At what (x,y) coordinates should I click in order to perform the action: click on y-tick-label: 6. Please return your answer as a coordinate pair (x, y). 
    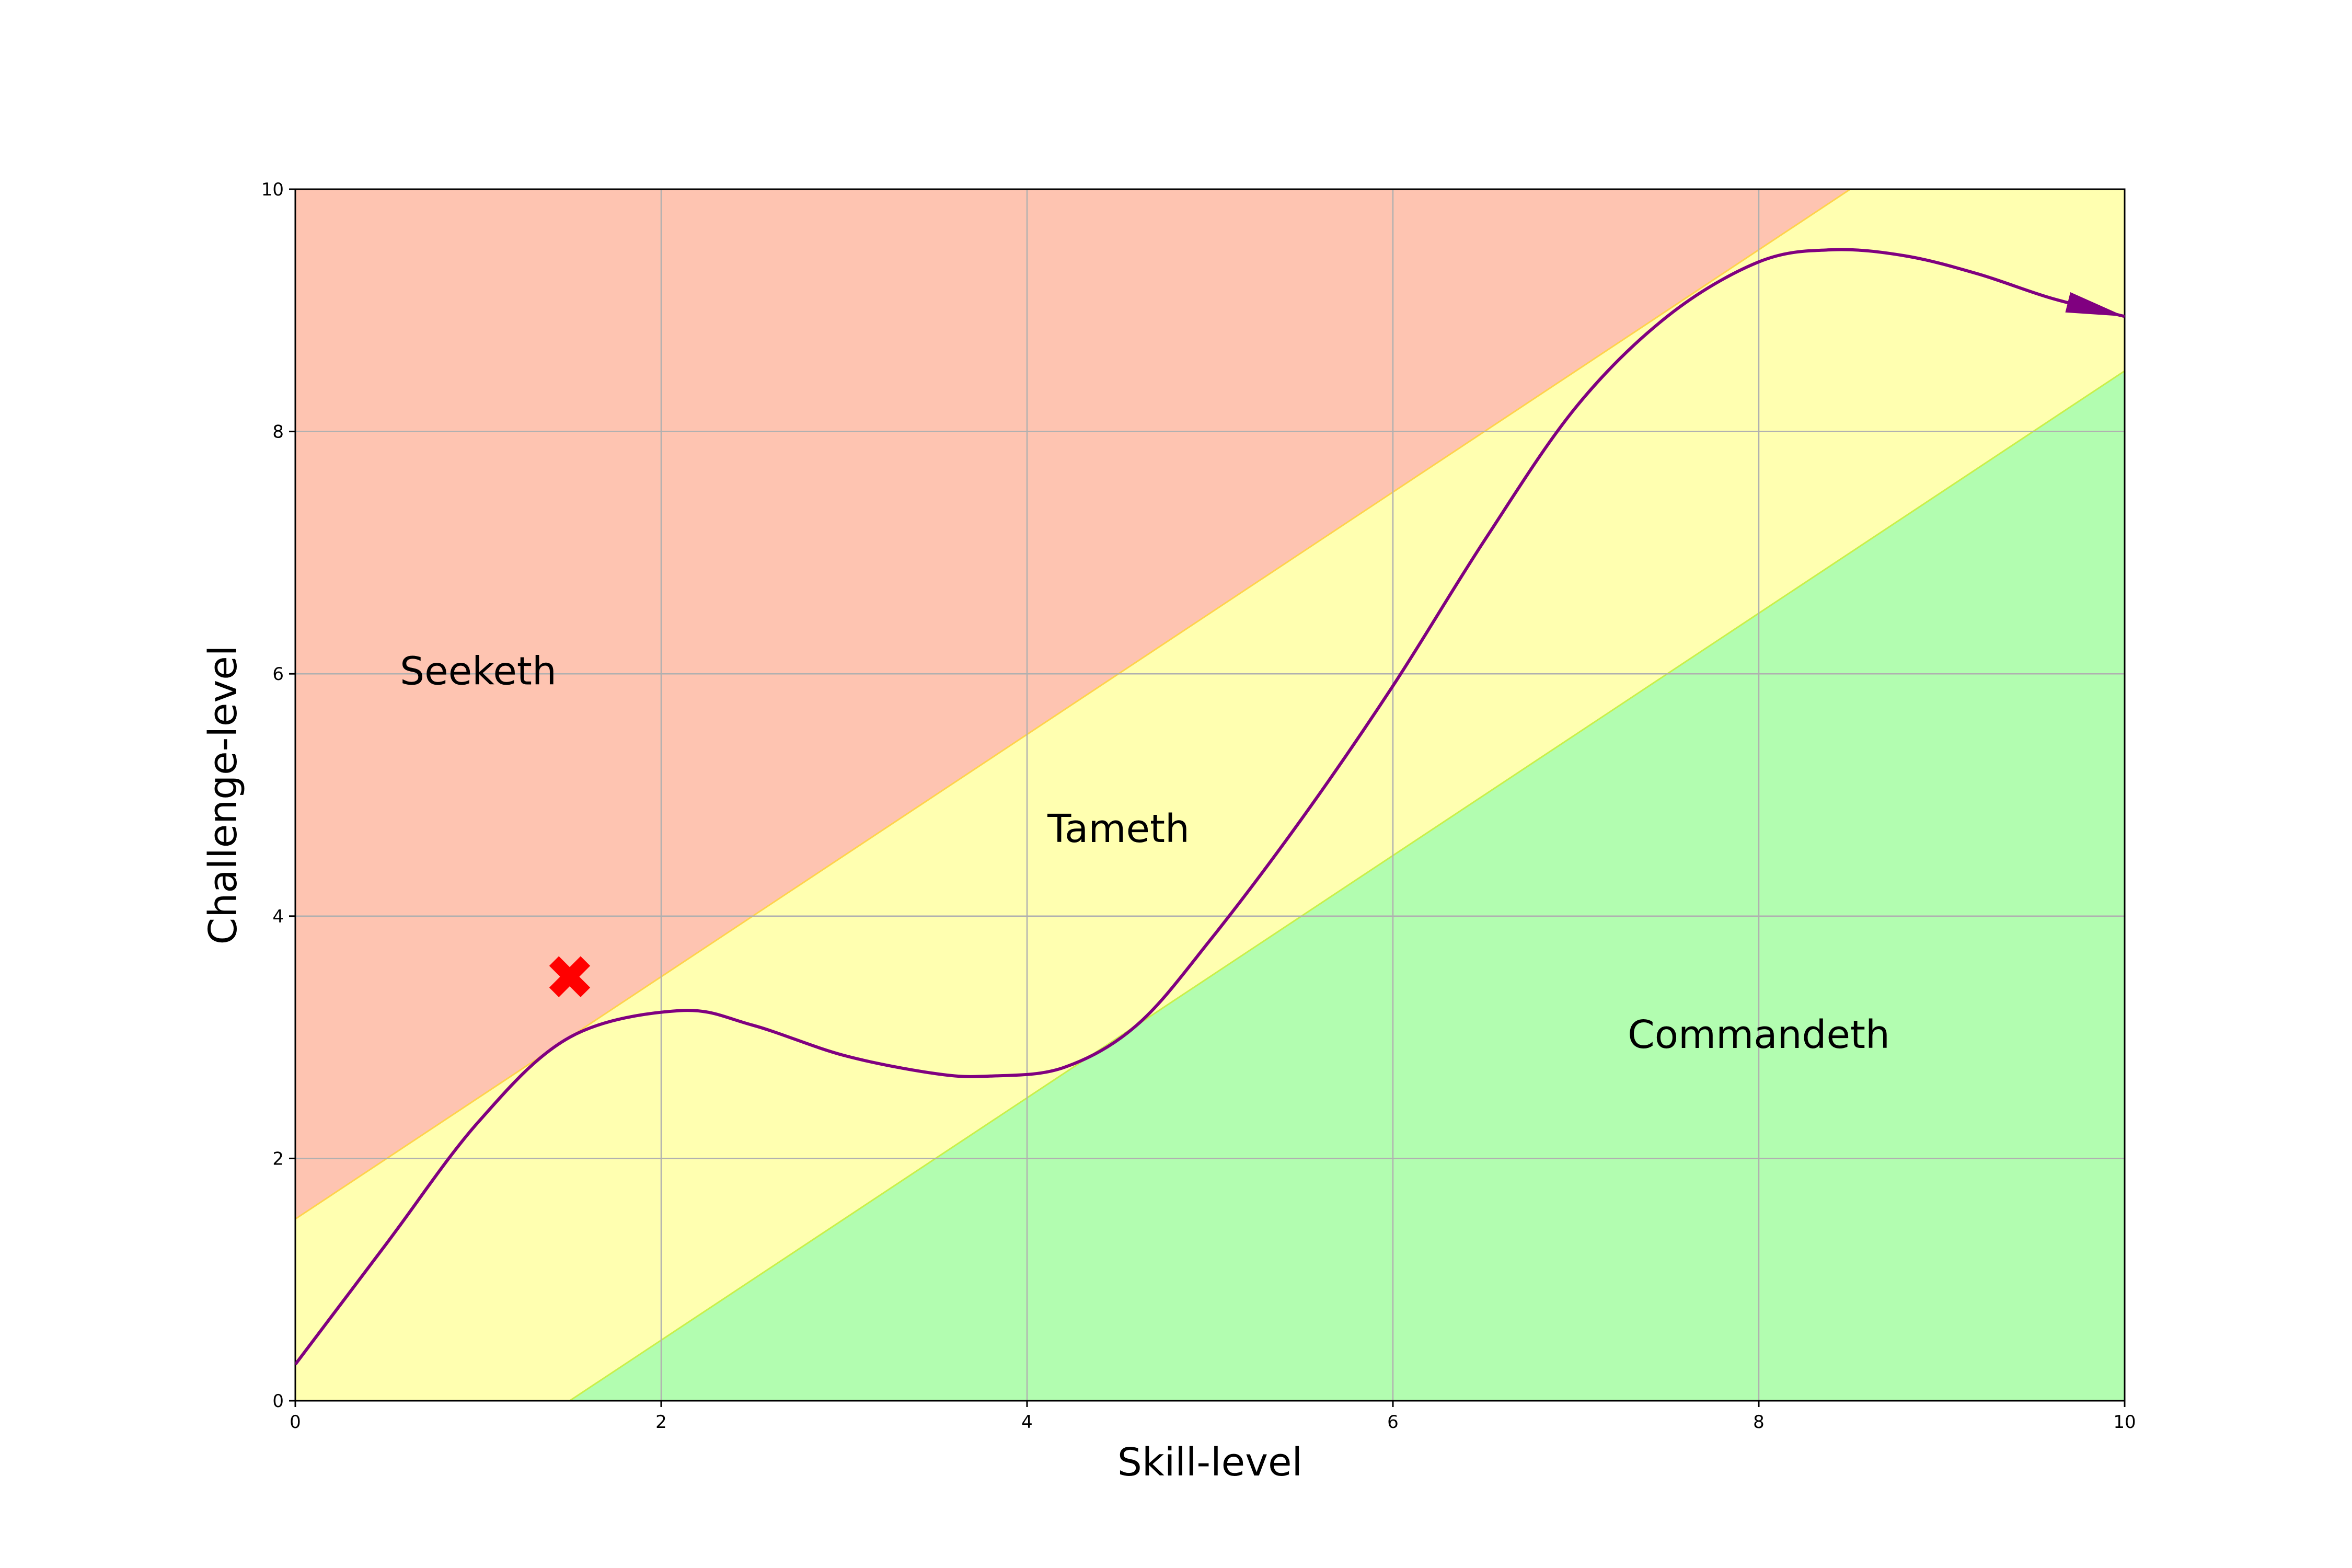
    Looking at the image, I should click on (278, 674).